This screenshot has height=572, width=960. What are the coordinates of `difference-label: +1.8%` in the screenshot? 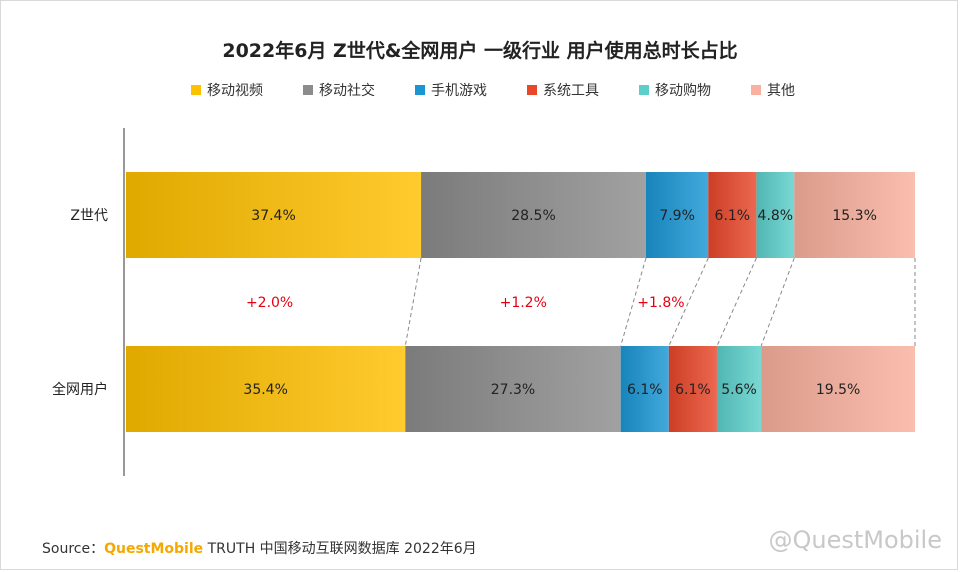 It's located at (660, 303).